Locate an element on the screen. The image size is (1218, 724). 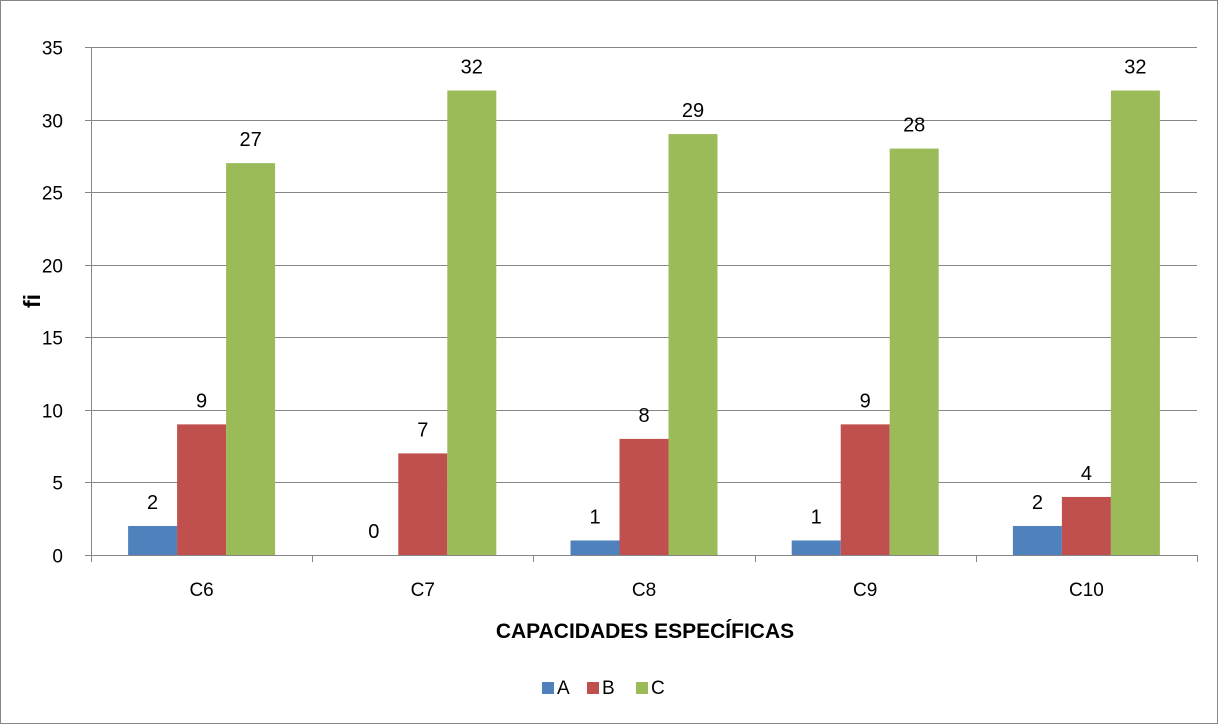
bar-b-c8 is located at coordinates (644, 496).